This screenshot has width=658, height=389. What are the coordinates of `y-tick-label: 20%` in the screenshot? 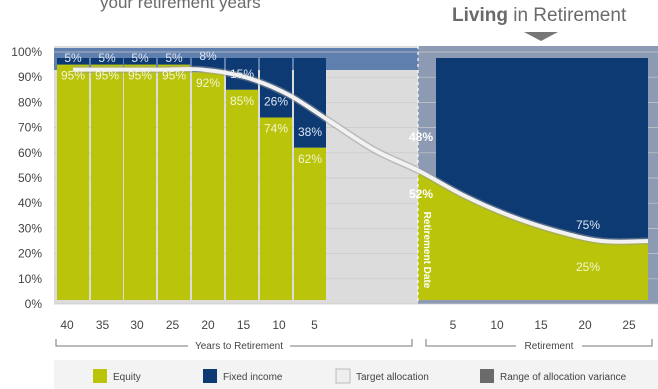 It's located at (30, 254).